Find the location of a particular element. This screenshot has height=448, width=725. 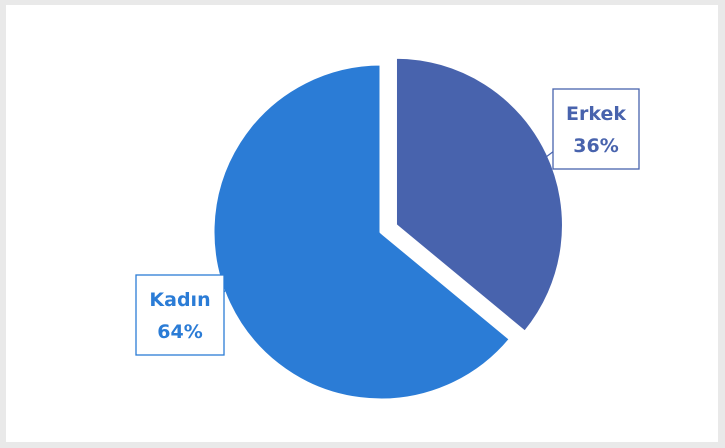

data-label-erkek: Erkek 36% is located at coordinates (592, 129).